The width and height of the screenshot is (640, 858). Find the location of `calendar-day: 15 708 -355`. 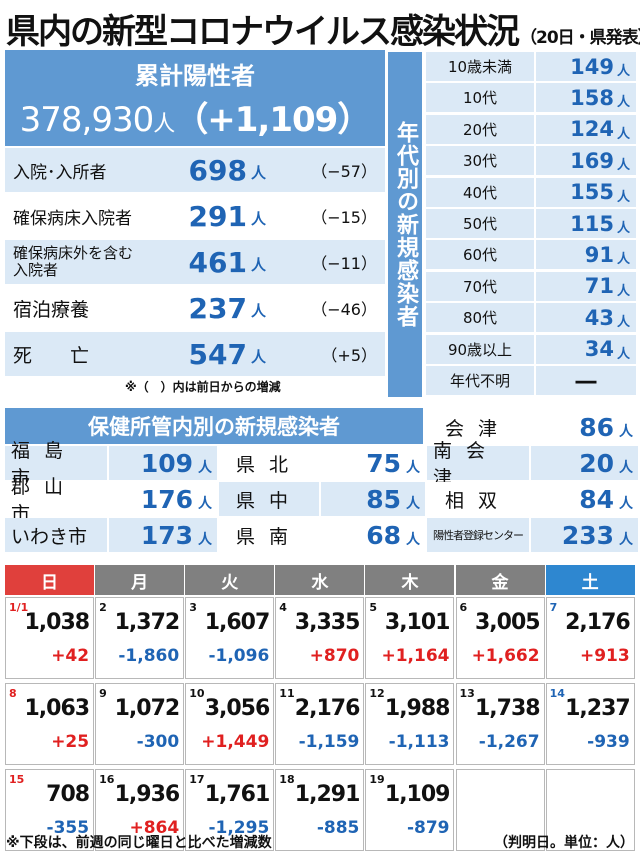

calendar-day: 15 708 -355 is located at coordinates (50, 810).